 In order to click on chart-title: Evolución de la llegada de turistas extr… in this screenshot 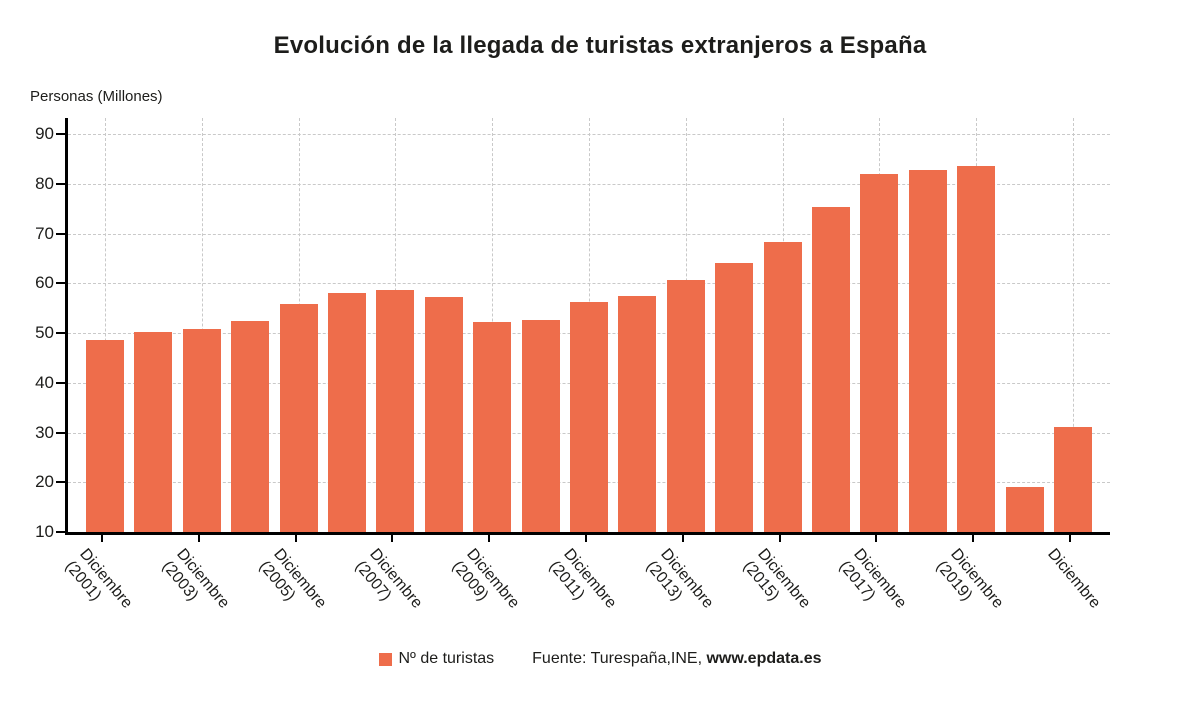, I will do `click(600, 45)`.